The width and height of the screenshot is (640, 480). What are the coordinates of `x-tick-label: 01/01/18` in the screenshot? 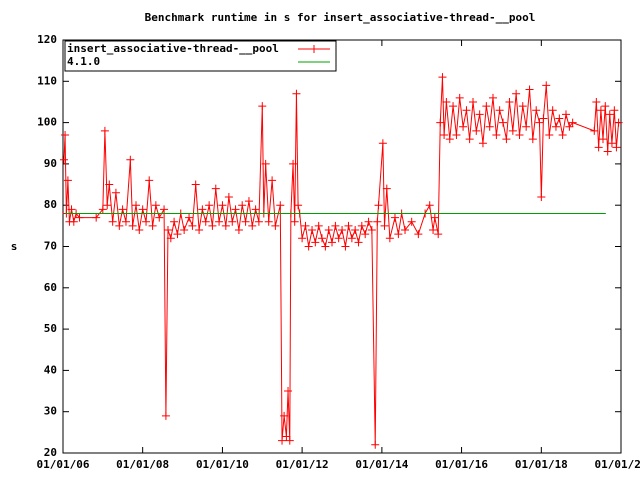 It's located at (541, 464).